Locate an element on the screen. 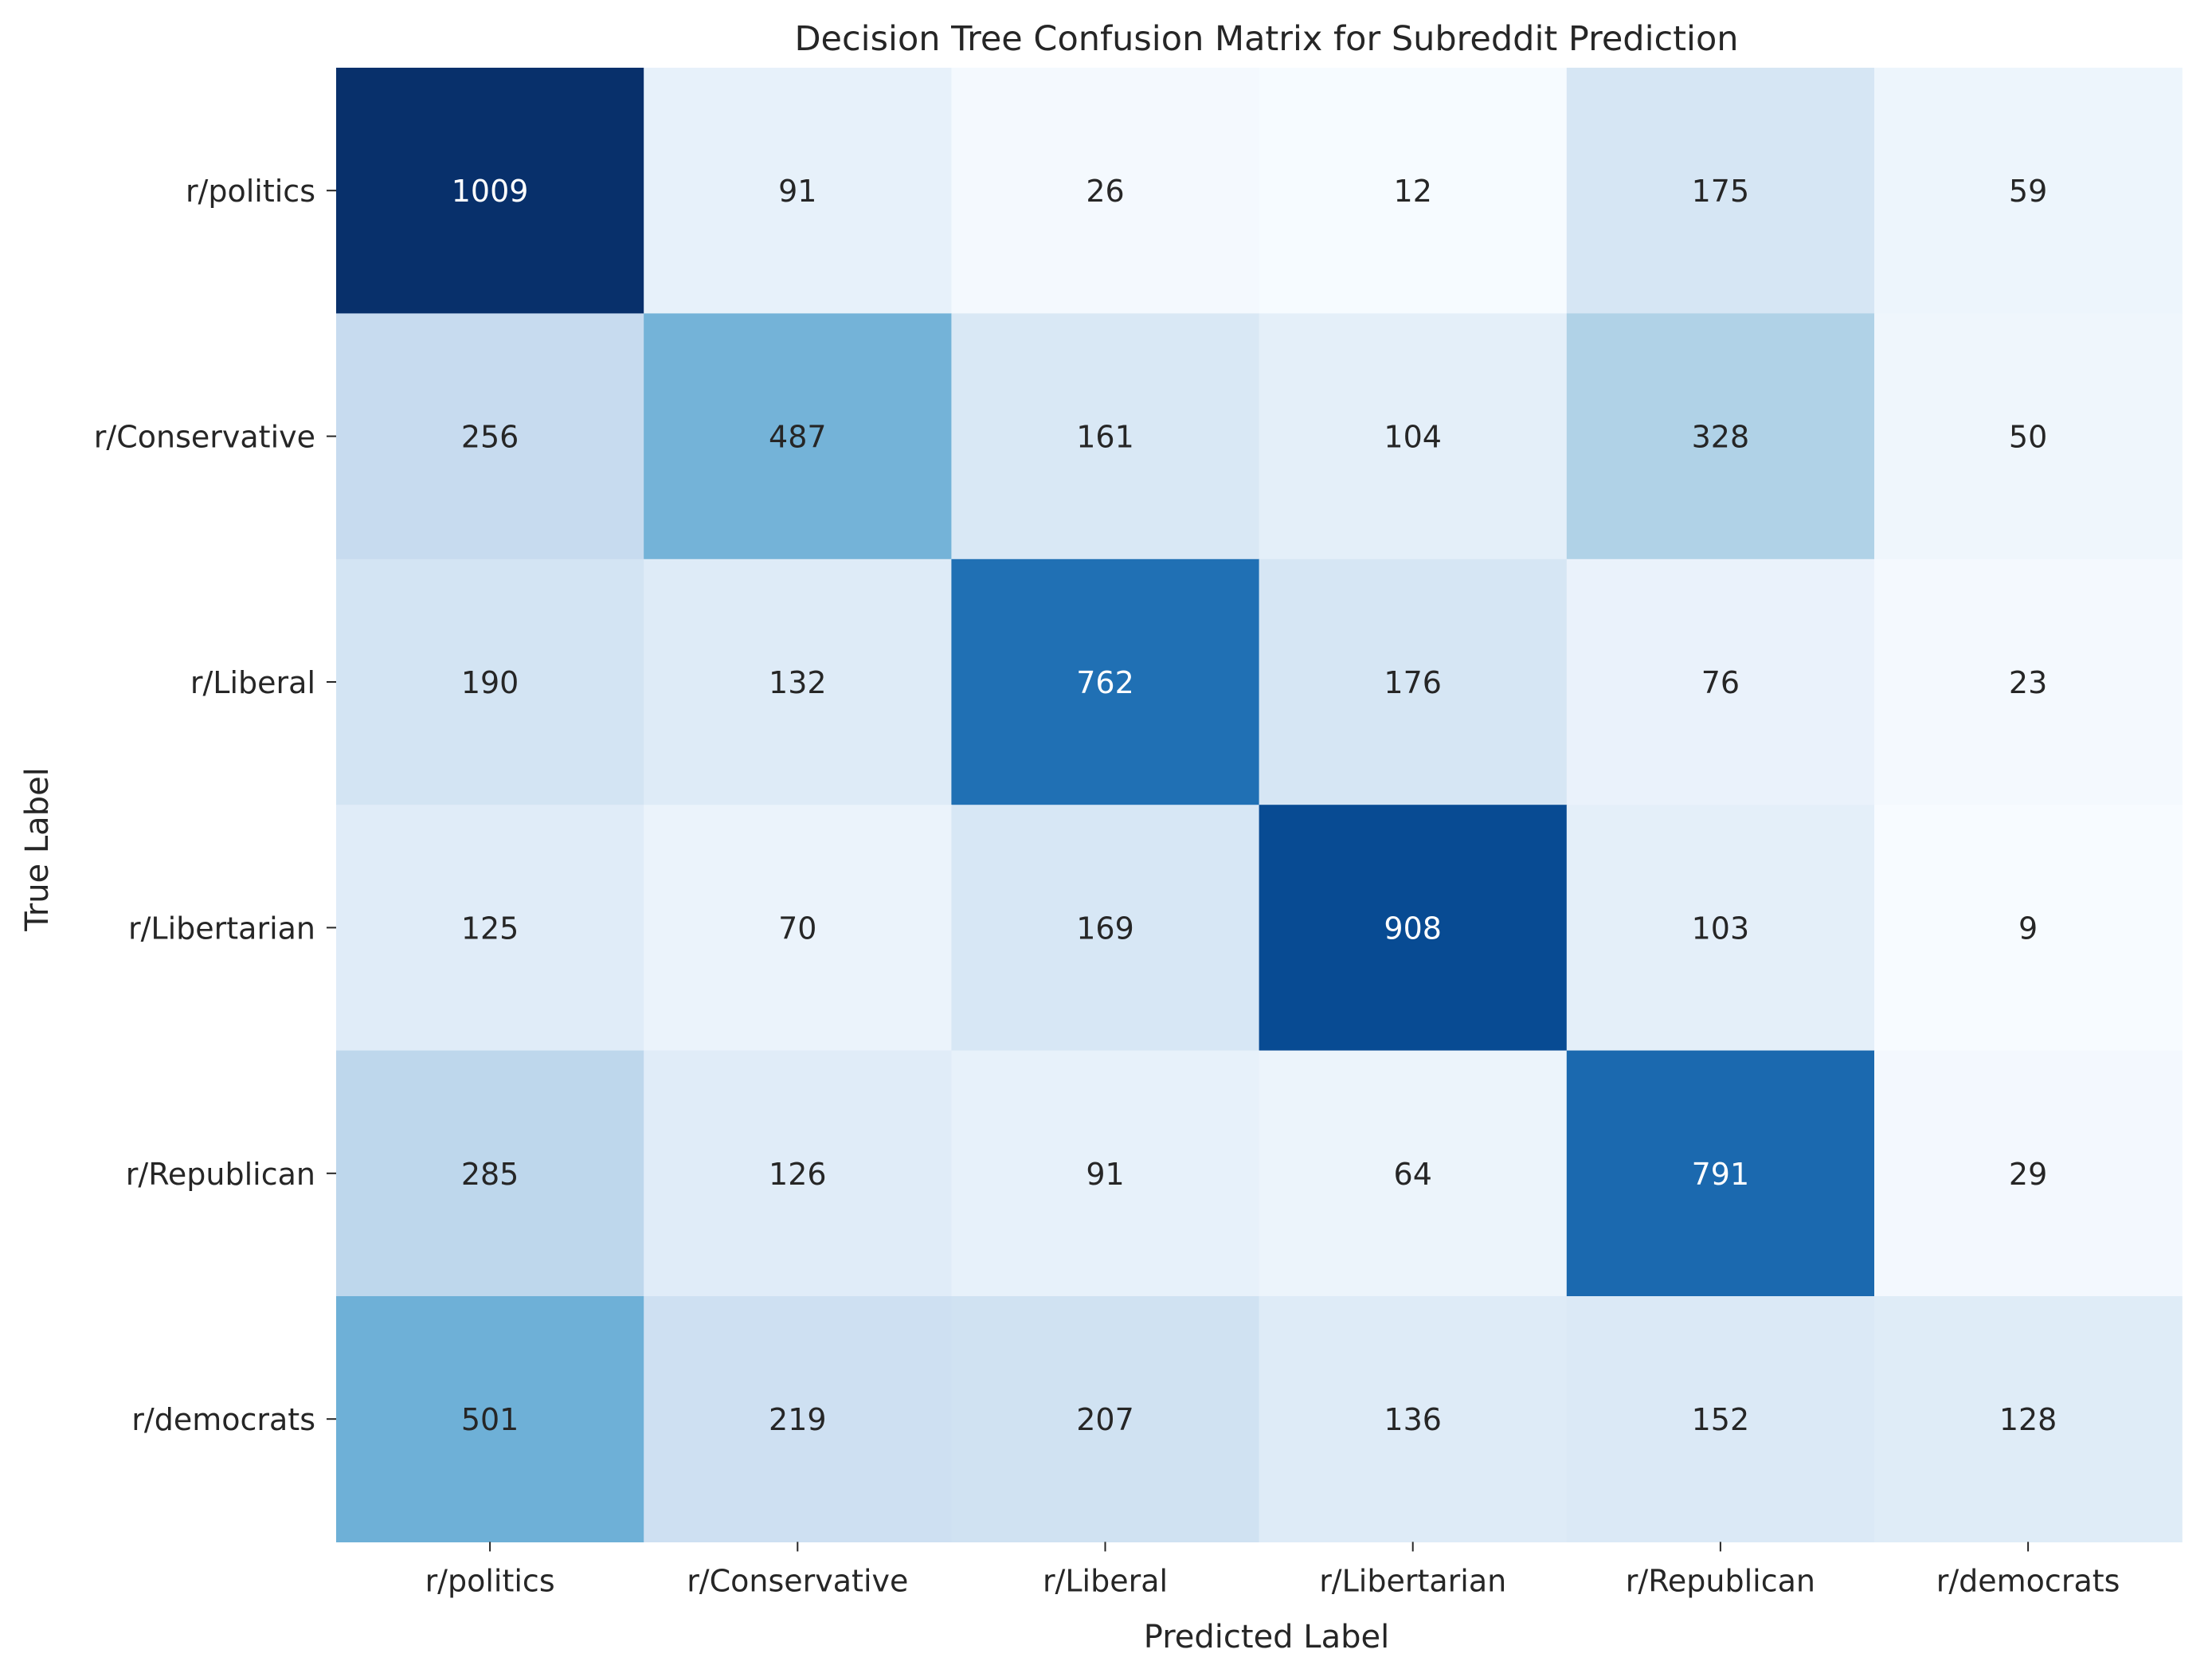 The height and width of the screenshot is (1673, 2212). x-tick-label: r/Republican is located at coordinates (1720, 1580).